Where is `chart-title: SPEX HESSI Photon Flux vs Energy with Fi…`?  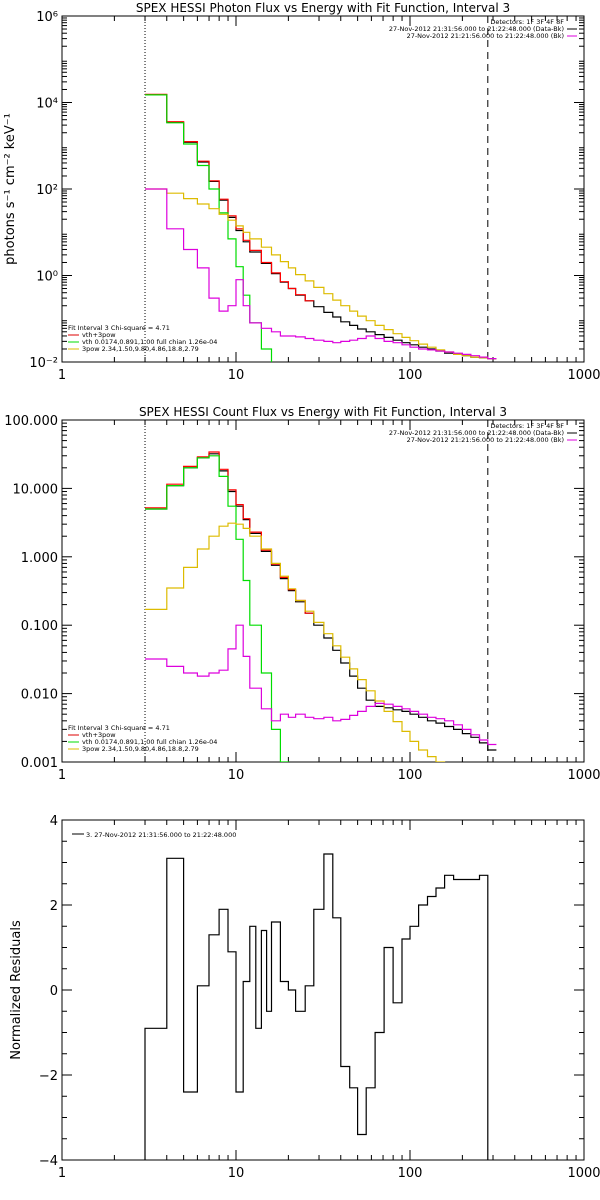 chart-title: SPEX HESSI Photon Flux vs Energy with Fi… is located at coordinates (323, 8).